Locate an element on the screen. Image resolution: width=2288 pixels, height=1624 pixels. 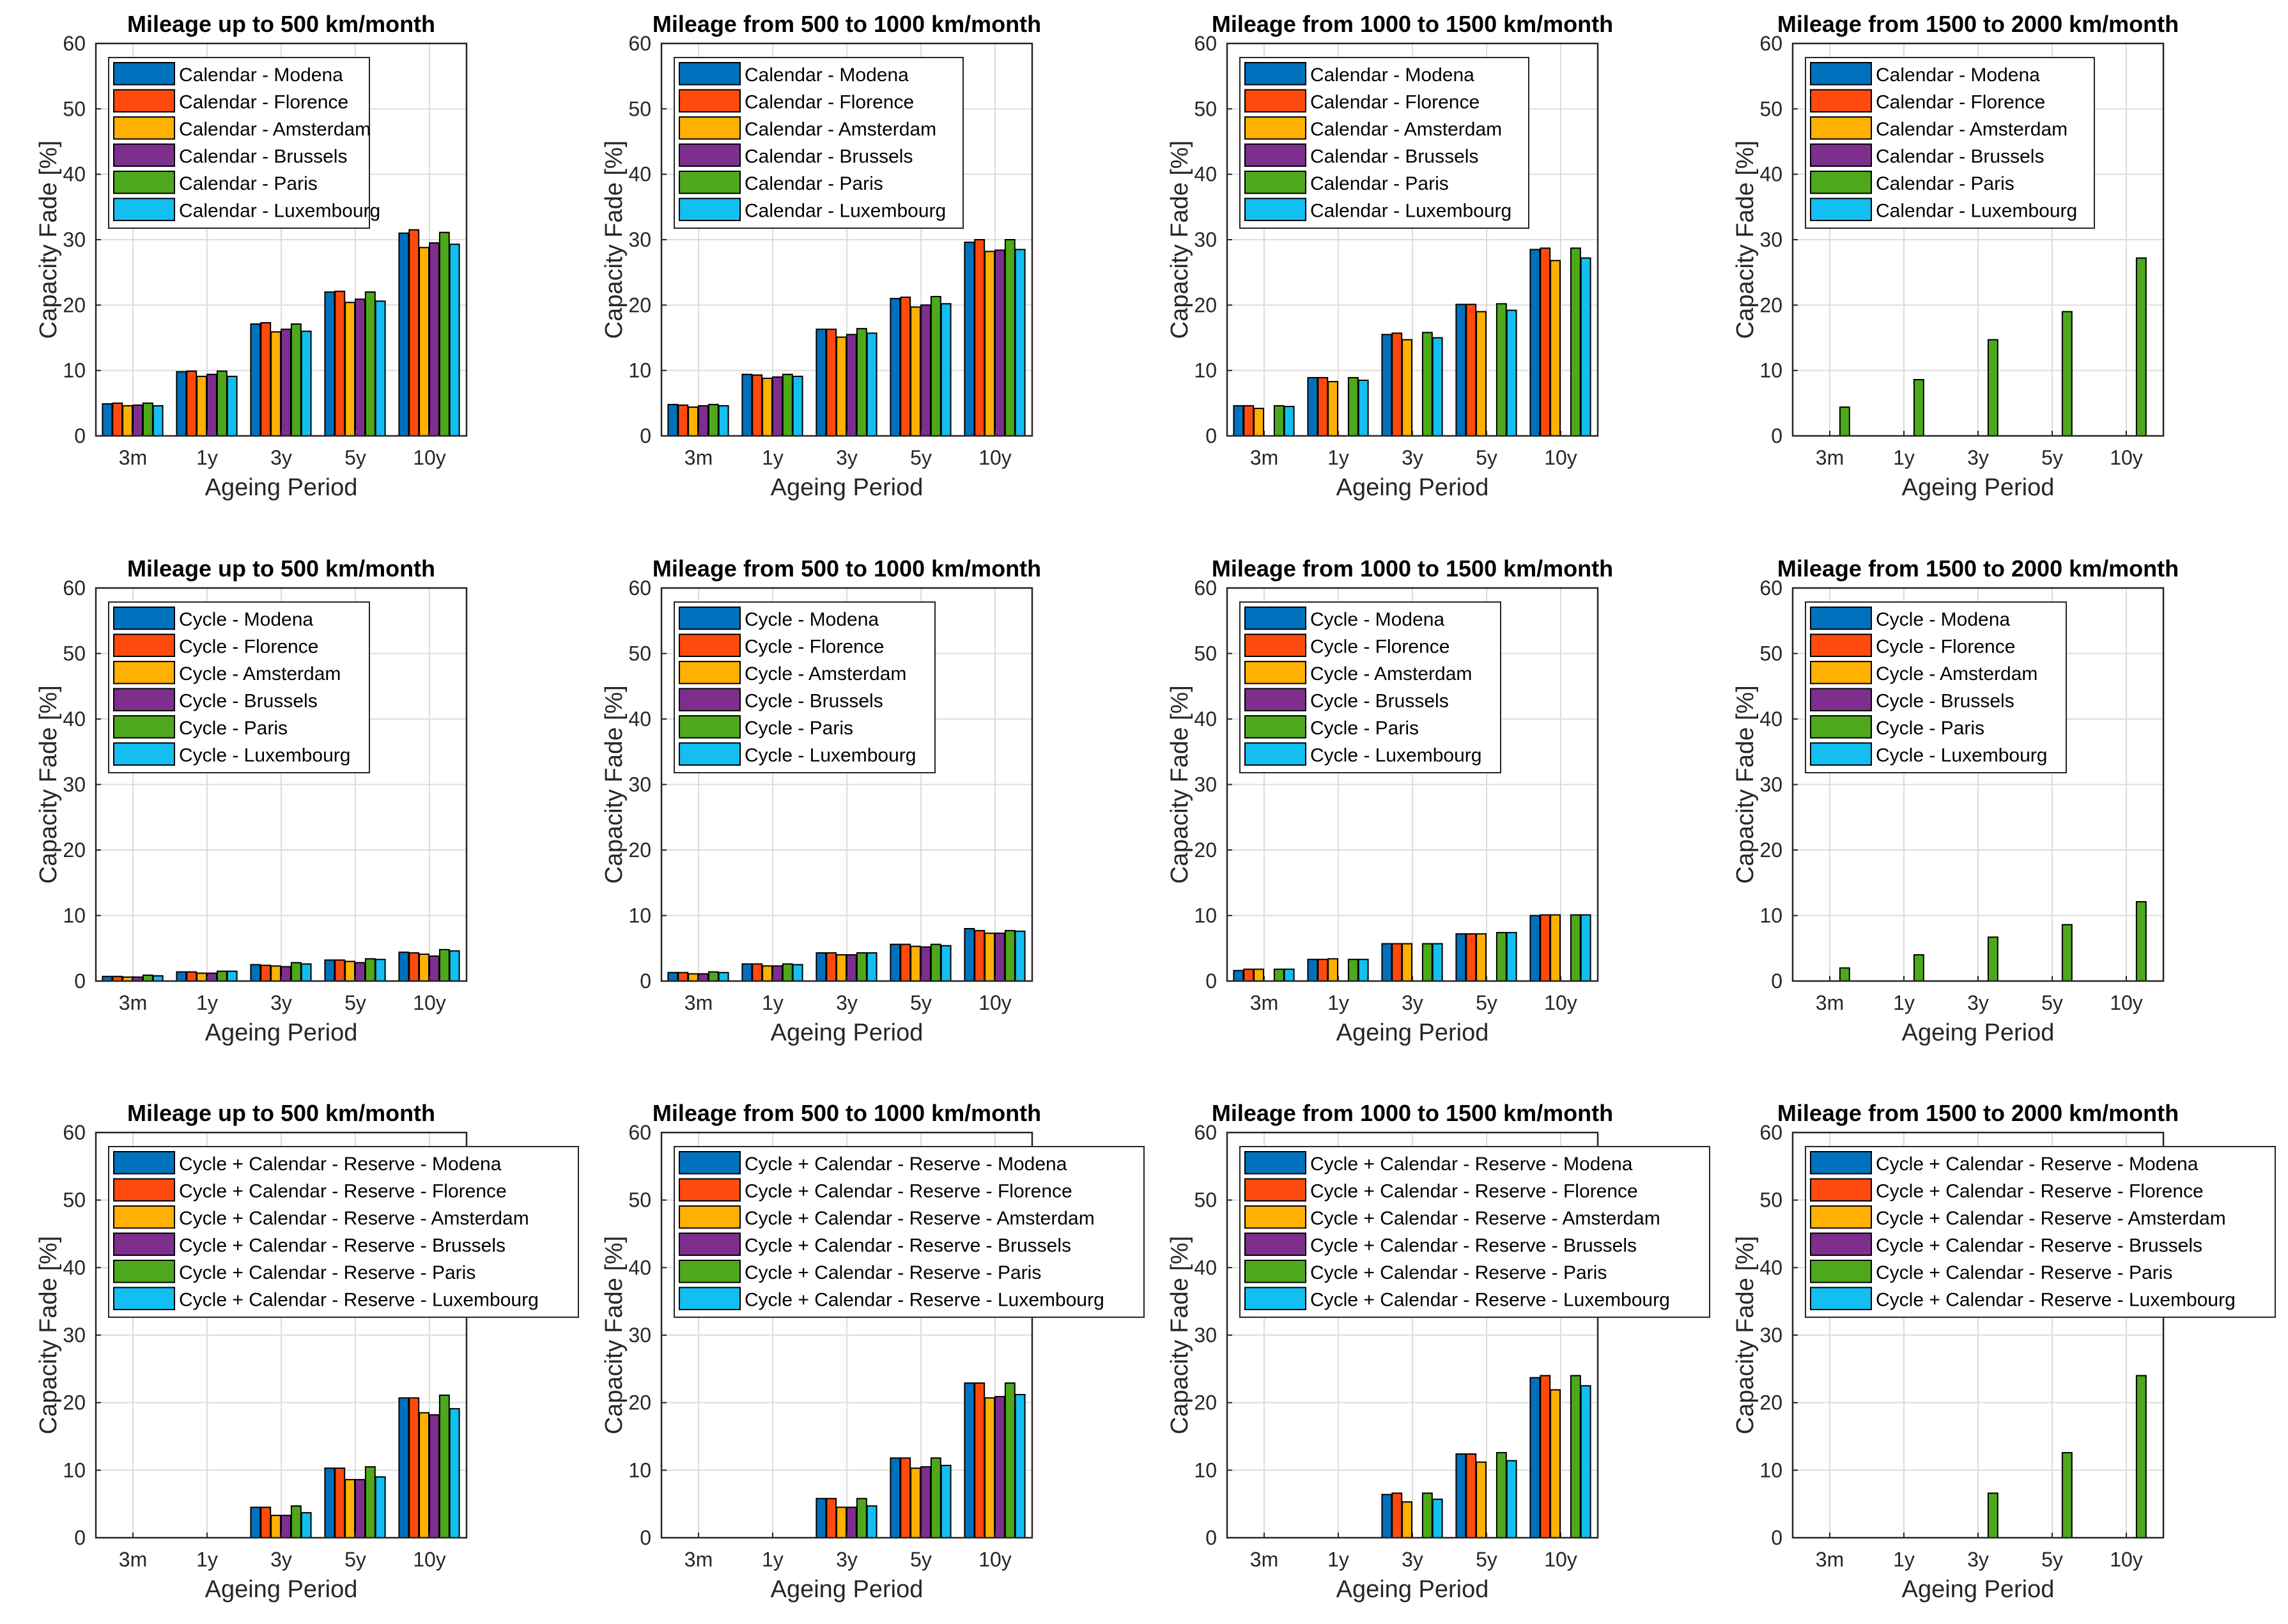
legend-label-brussels: Cycle - Brussels is located at coordinates (1945, 701).